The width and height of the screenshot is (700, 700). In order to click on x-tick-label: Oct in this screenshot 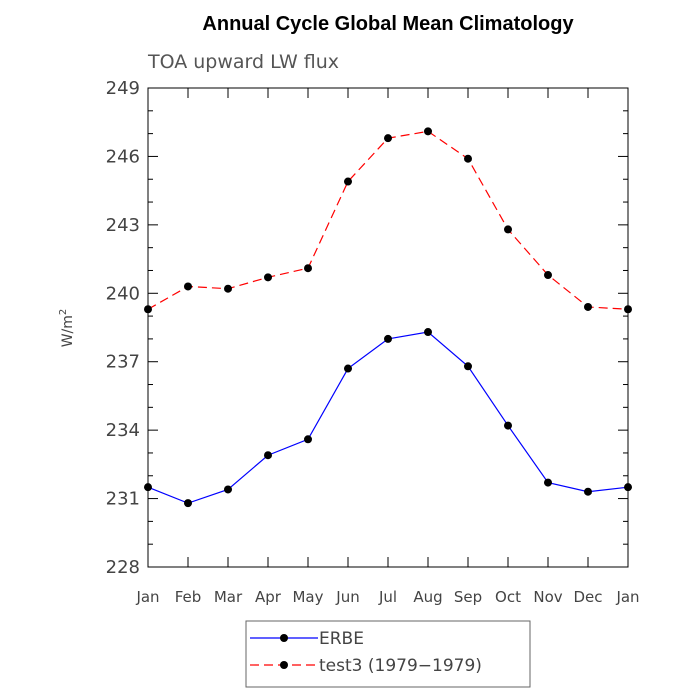, I will do `click(508, 597)`.